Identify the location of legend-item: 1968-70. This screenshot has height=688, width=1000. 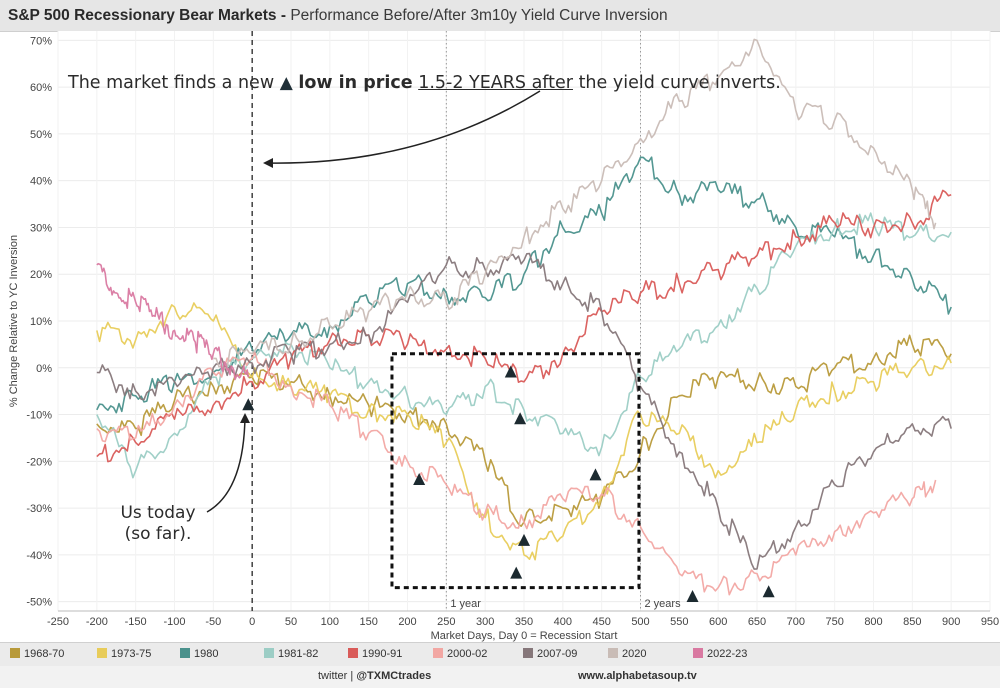
(37, 654).